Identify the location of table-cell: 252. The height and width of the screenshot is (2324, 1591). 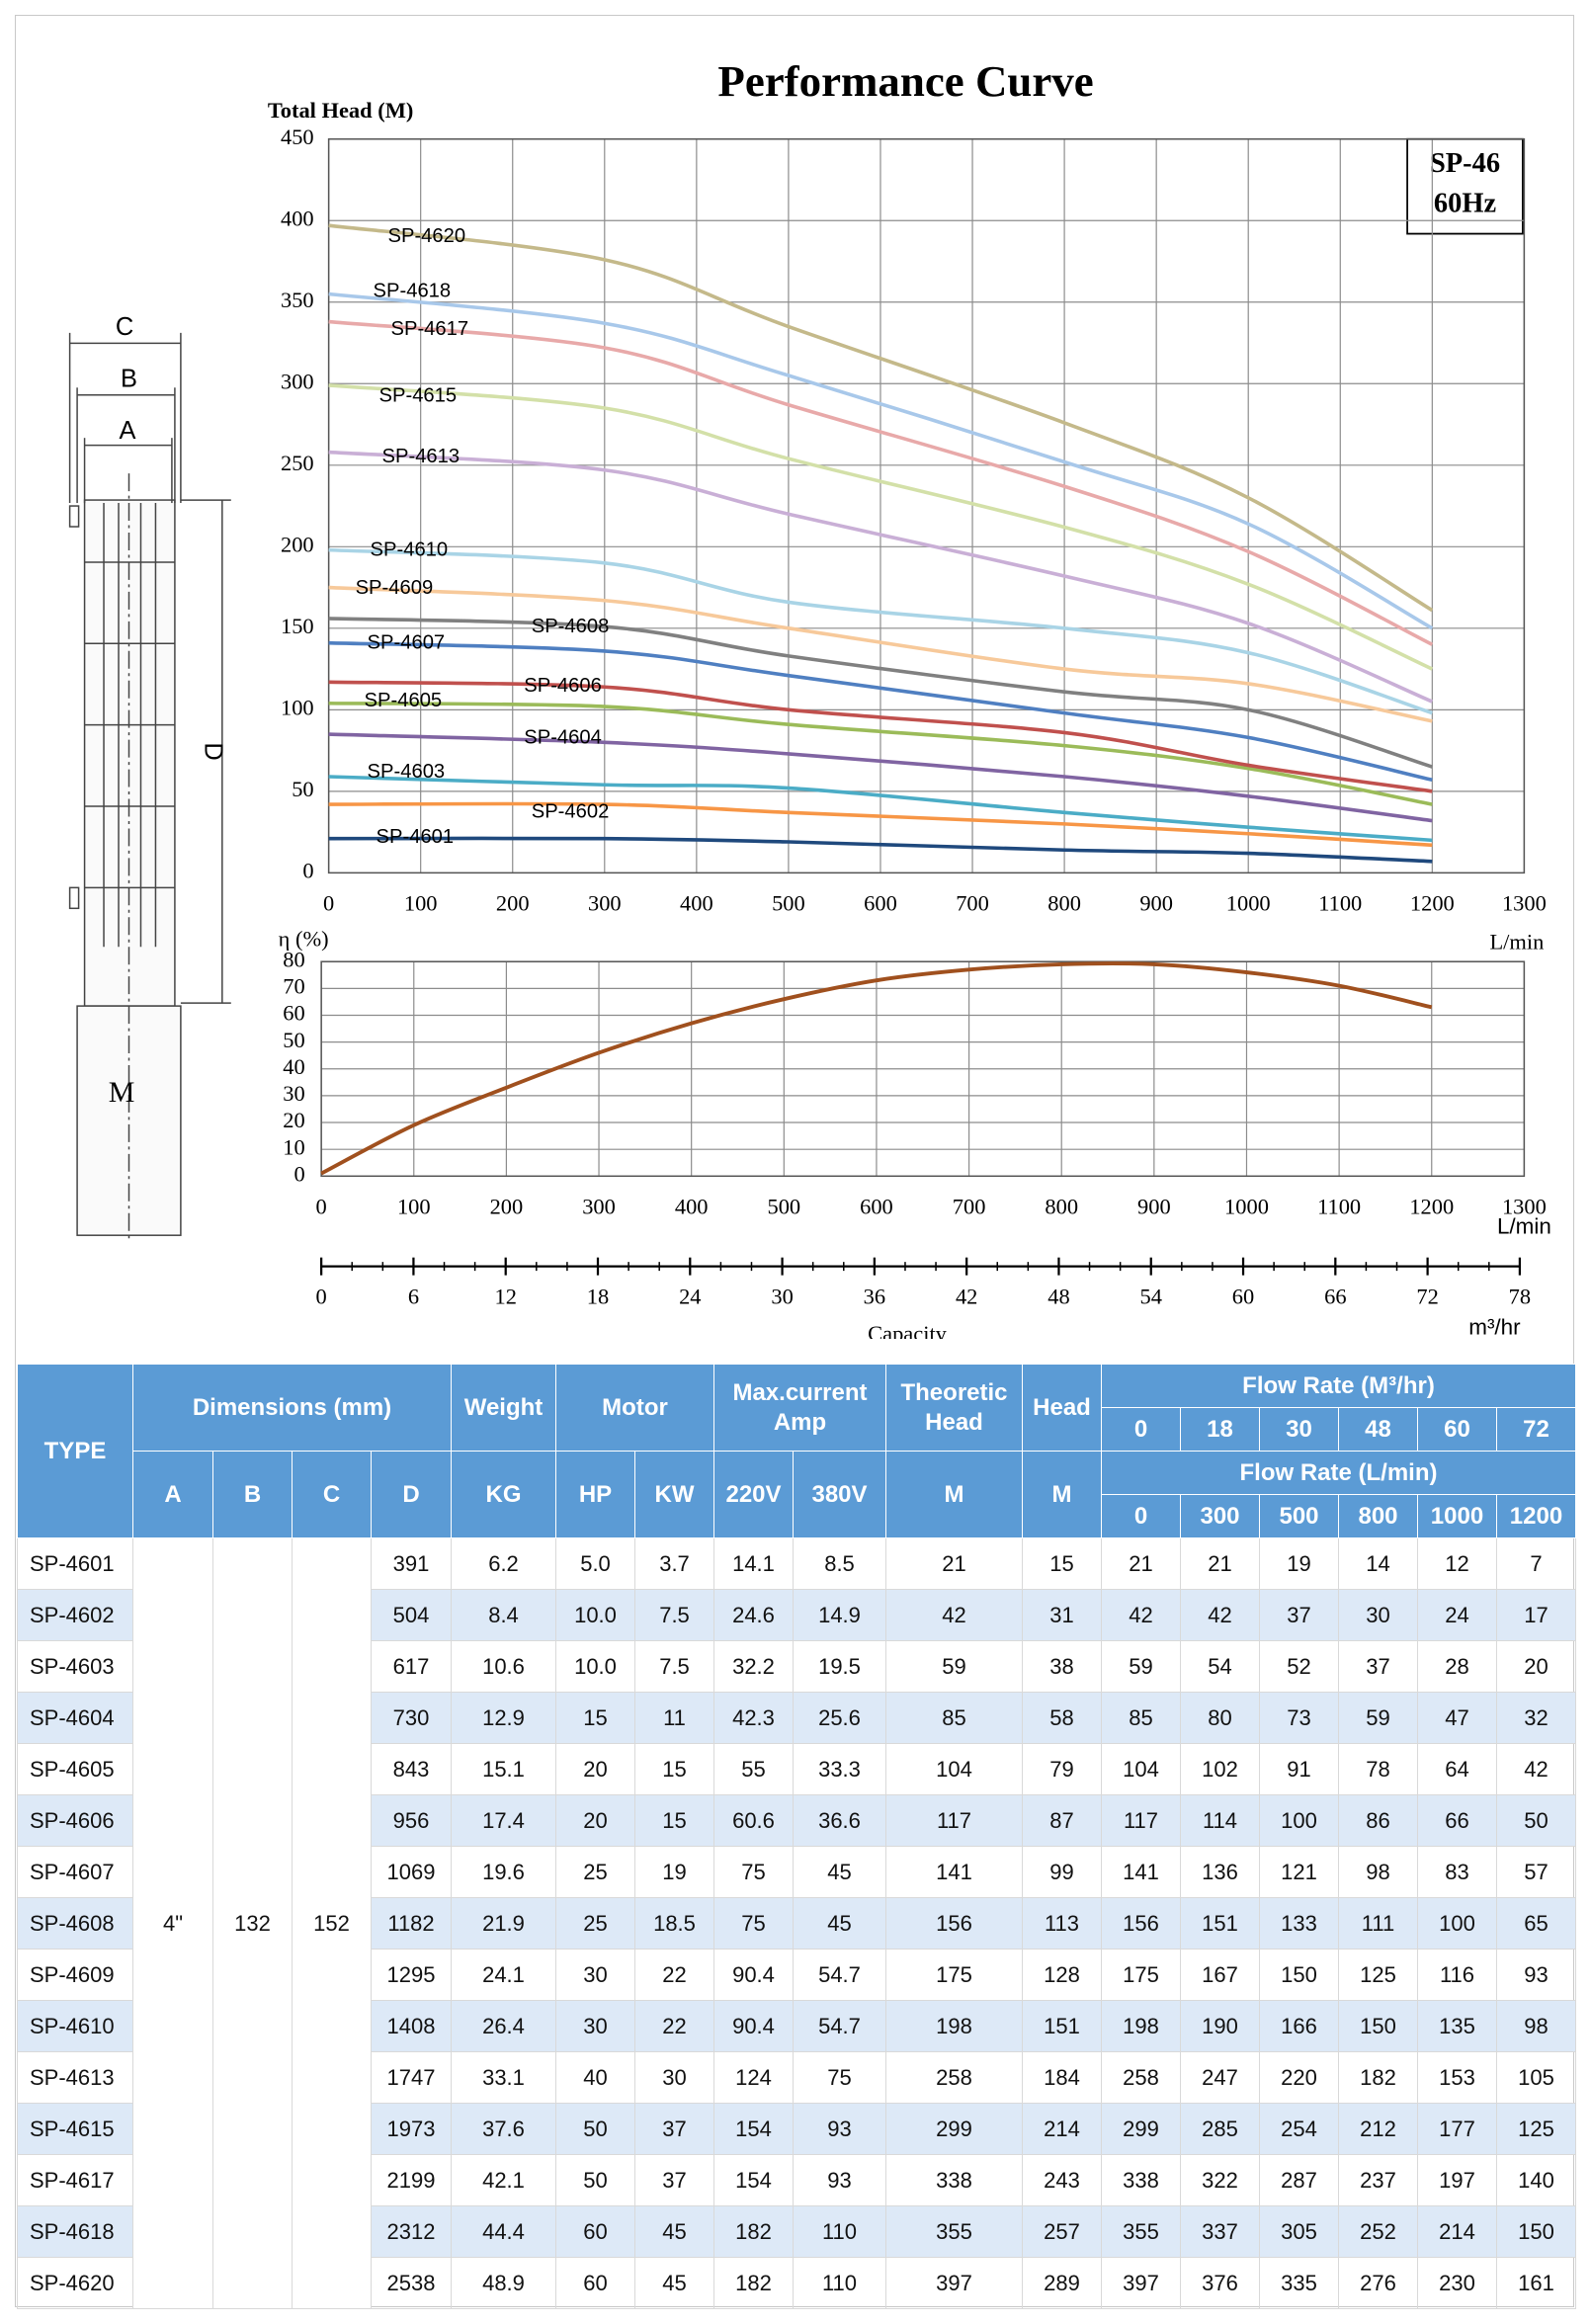
(1378, 2231).